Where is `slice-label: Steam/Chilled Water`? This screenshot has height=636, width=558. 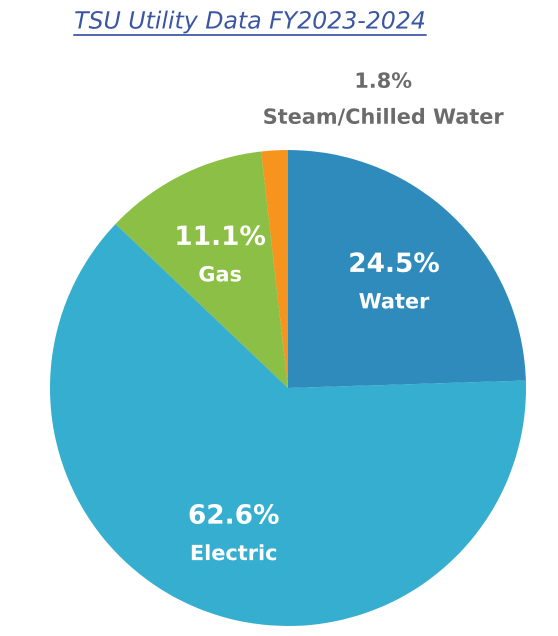
slice-label: Steam/Chilled Water is located at coordinates (384, 117).